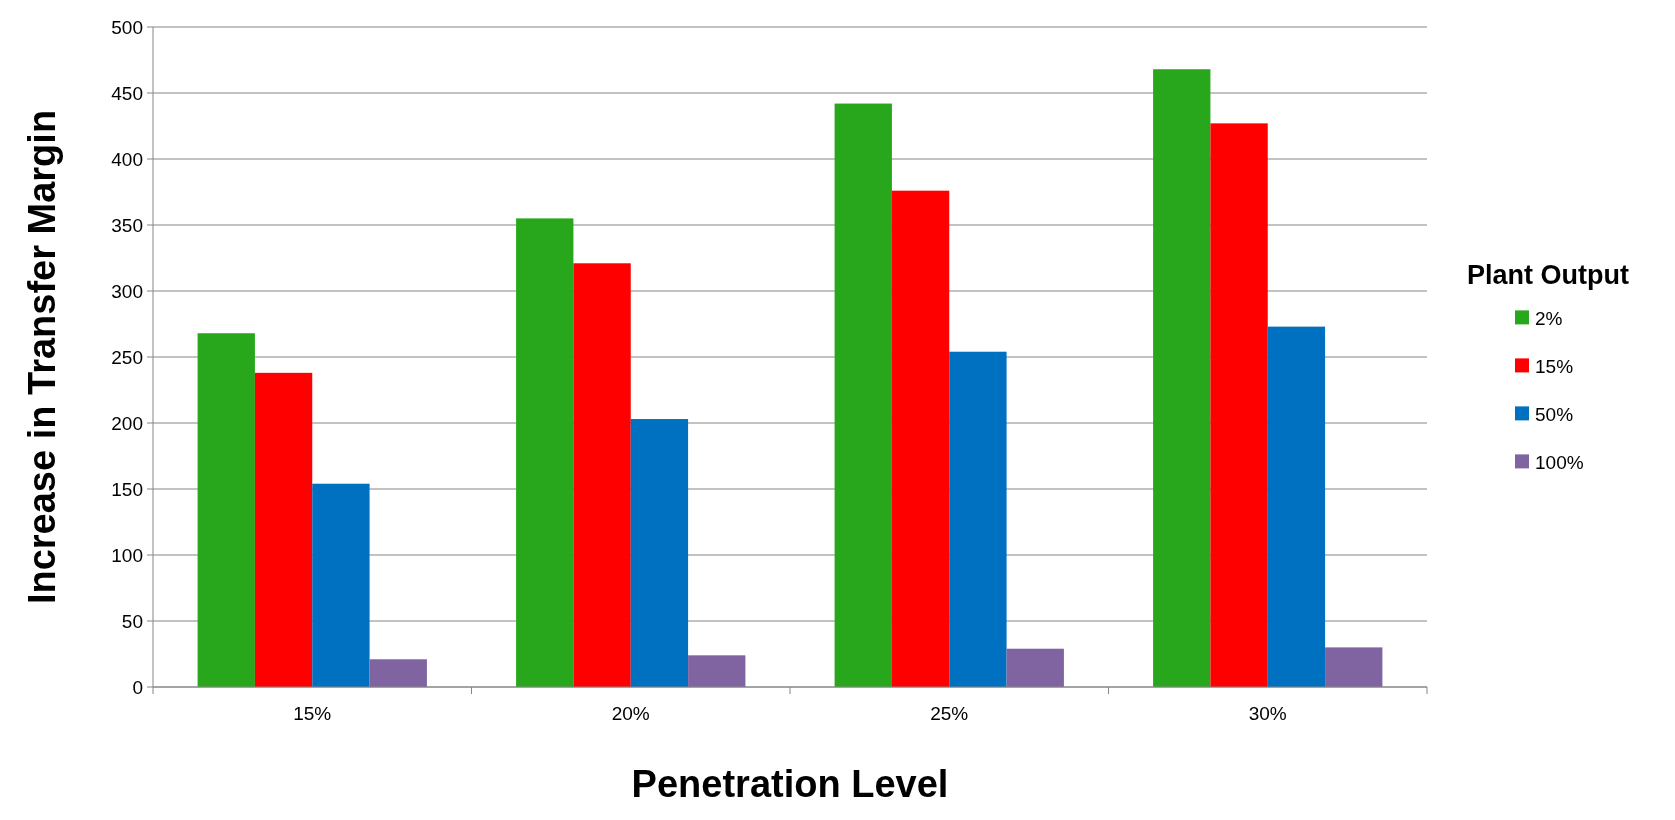 This screenshot has width=1675, height=820. Describe the element at coordinates (1548, 275) in the screenshot. I see `legend-title: Plant Output` at that location.